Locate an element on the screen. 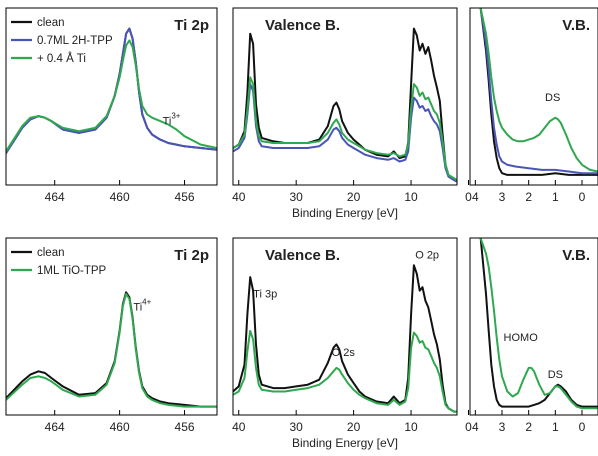  panel-bottom-vb: 4 3 2 1 0 V.B. HOMO DS is located at coordinates (533, 335).